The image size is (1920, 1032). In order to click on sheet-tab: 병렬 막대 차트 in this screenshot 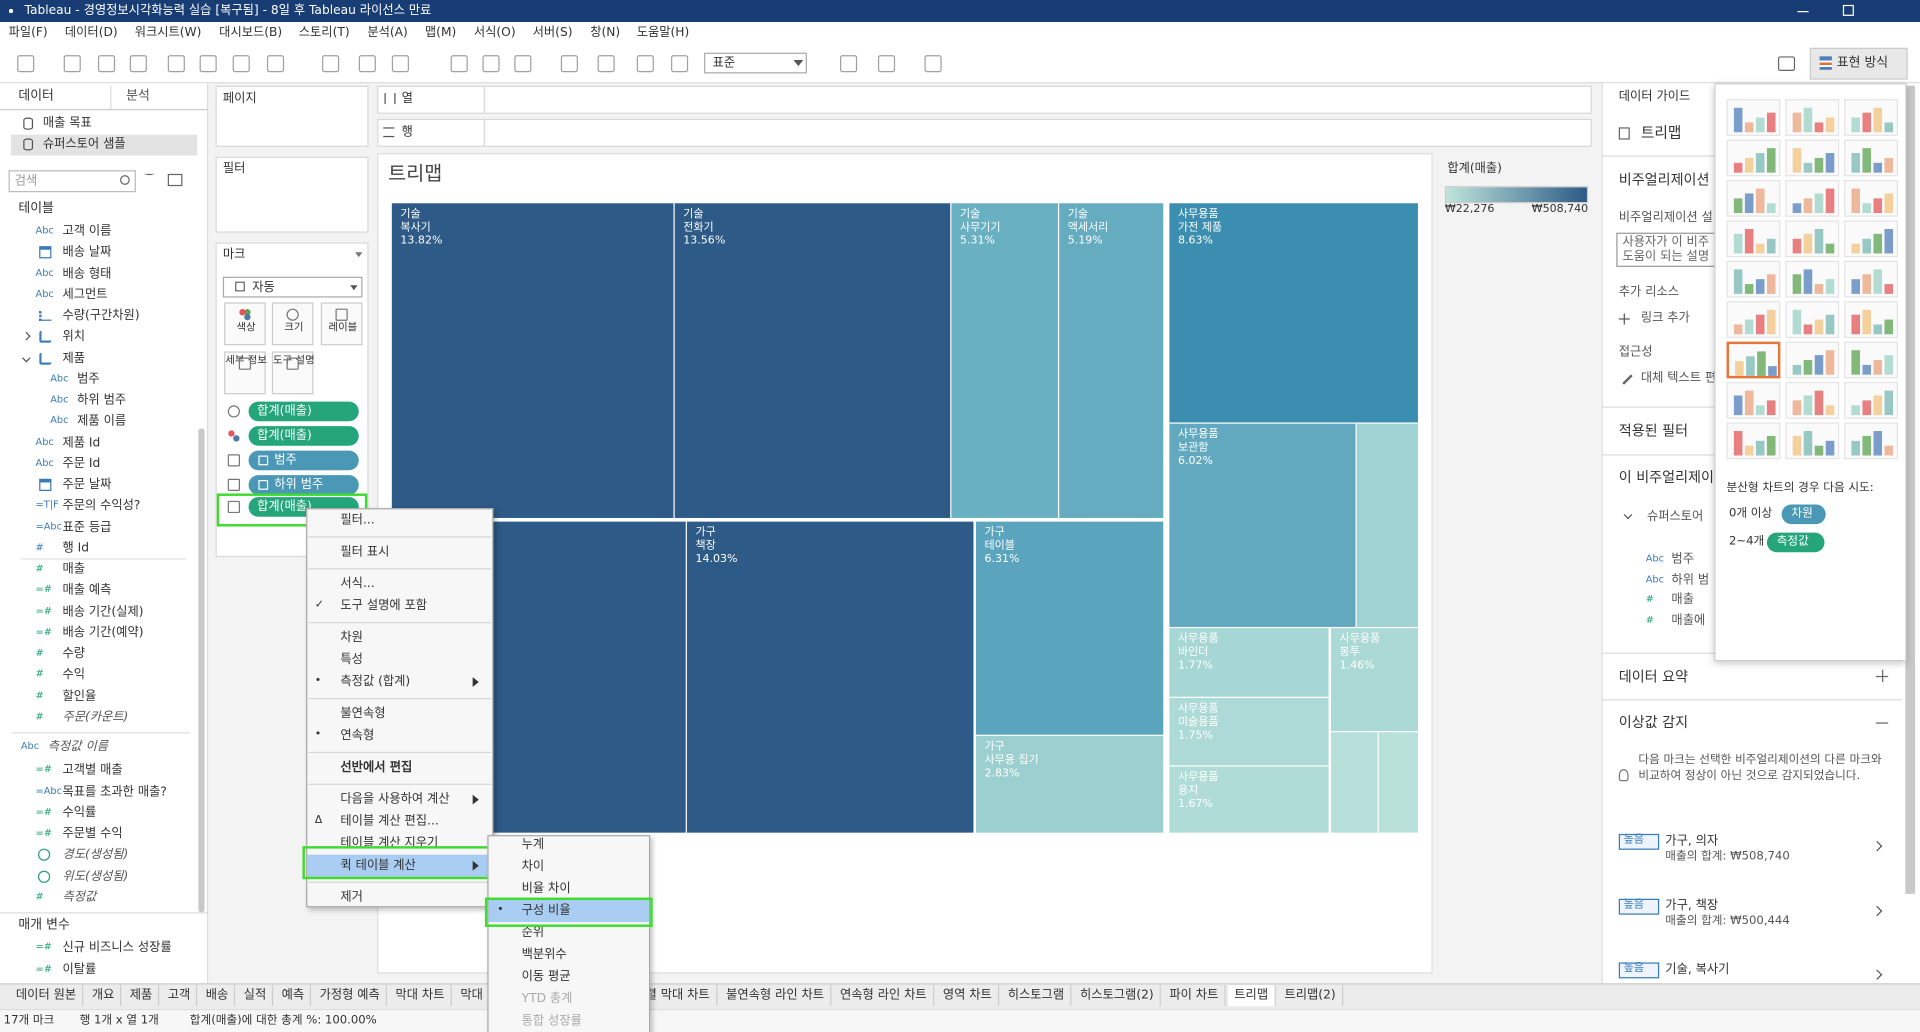, I will do `click(673, 995)`.